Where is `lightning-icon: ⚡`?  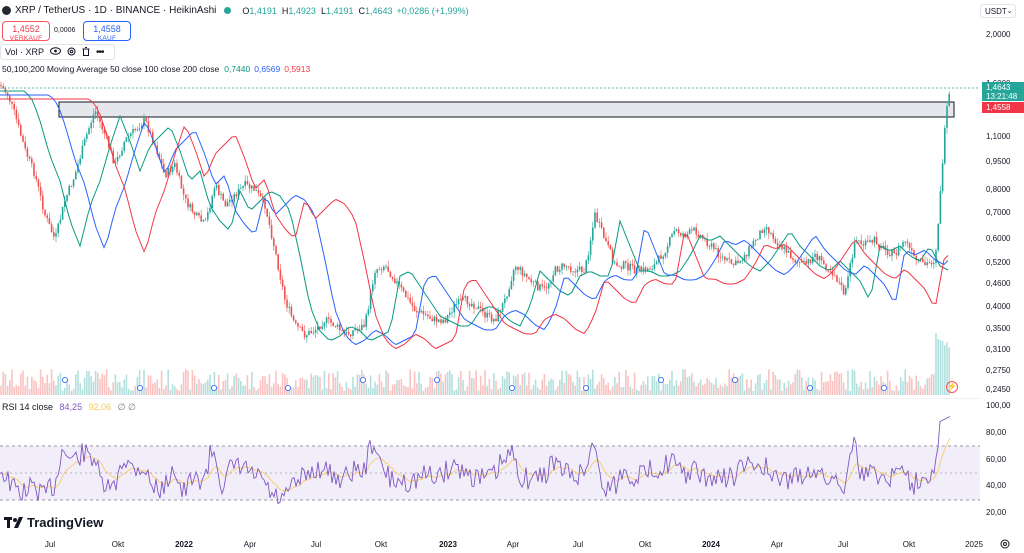 lightning-icon: ⚡ is located at coordinates (952, 387).